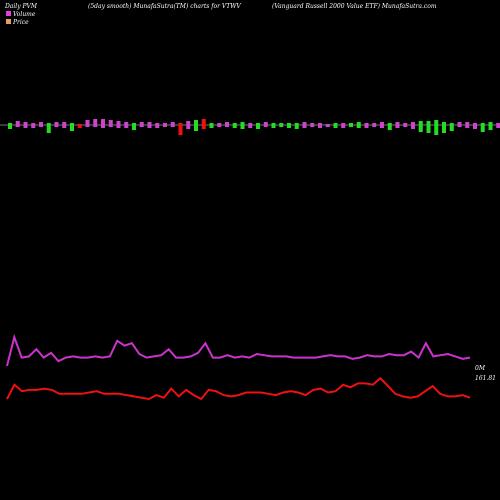  Describe the element at coordinates (480, 368) in the screenshot. I see `volume-value-label: 0M` at that location.